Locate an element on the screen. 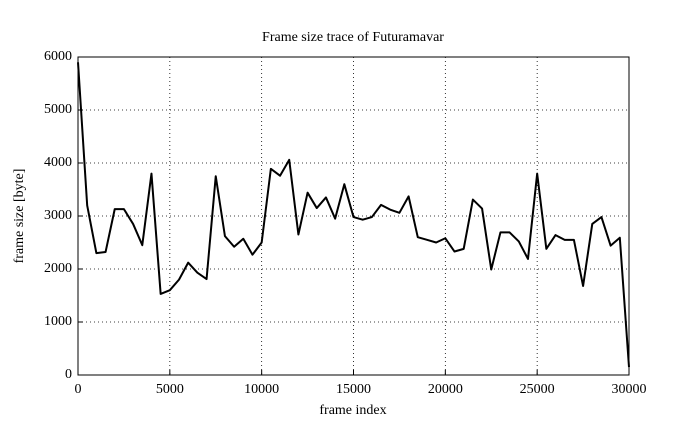 The height and width of the screenshot is (429, 695). x-tick-label: 15000 is located at coordinates (353, 389).